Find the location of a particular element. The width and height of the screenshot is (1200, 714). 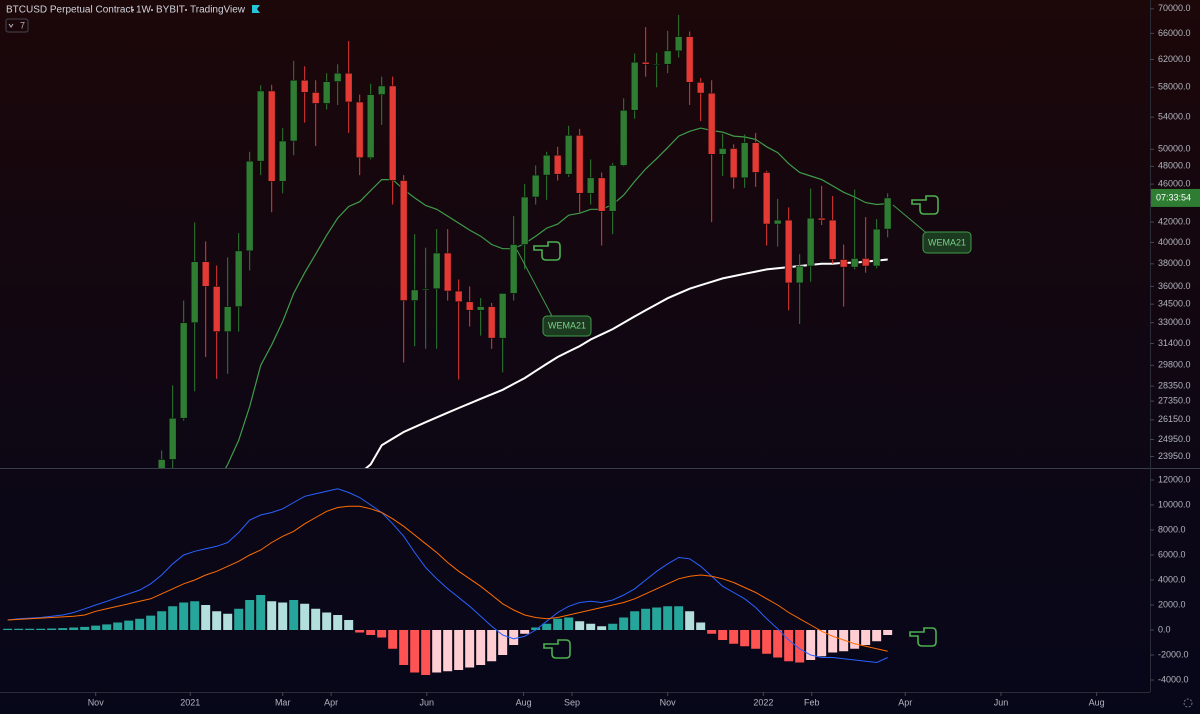

x-tick-label: Sep is located at coordinates (572, 702).